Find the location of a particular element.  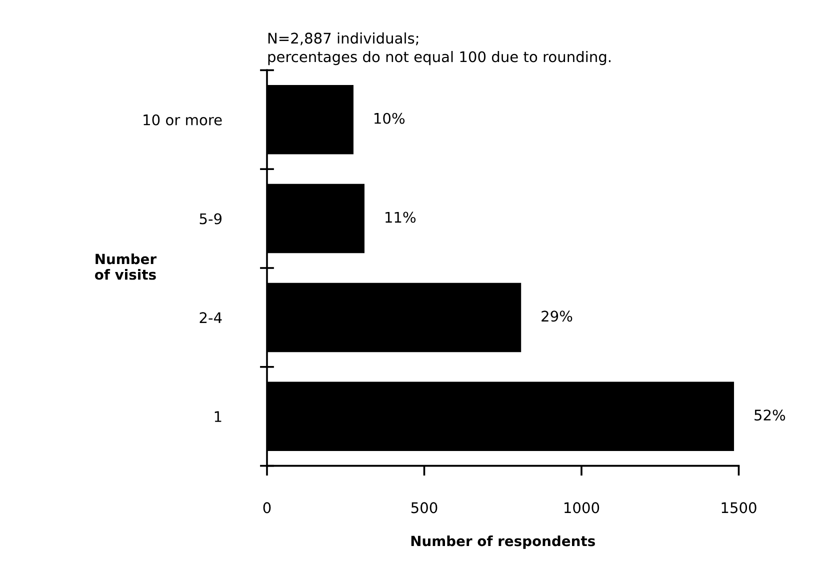

x-tick-label: 500 is located at coordinates (424, 508).